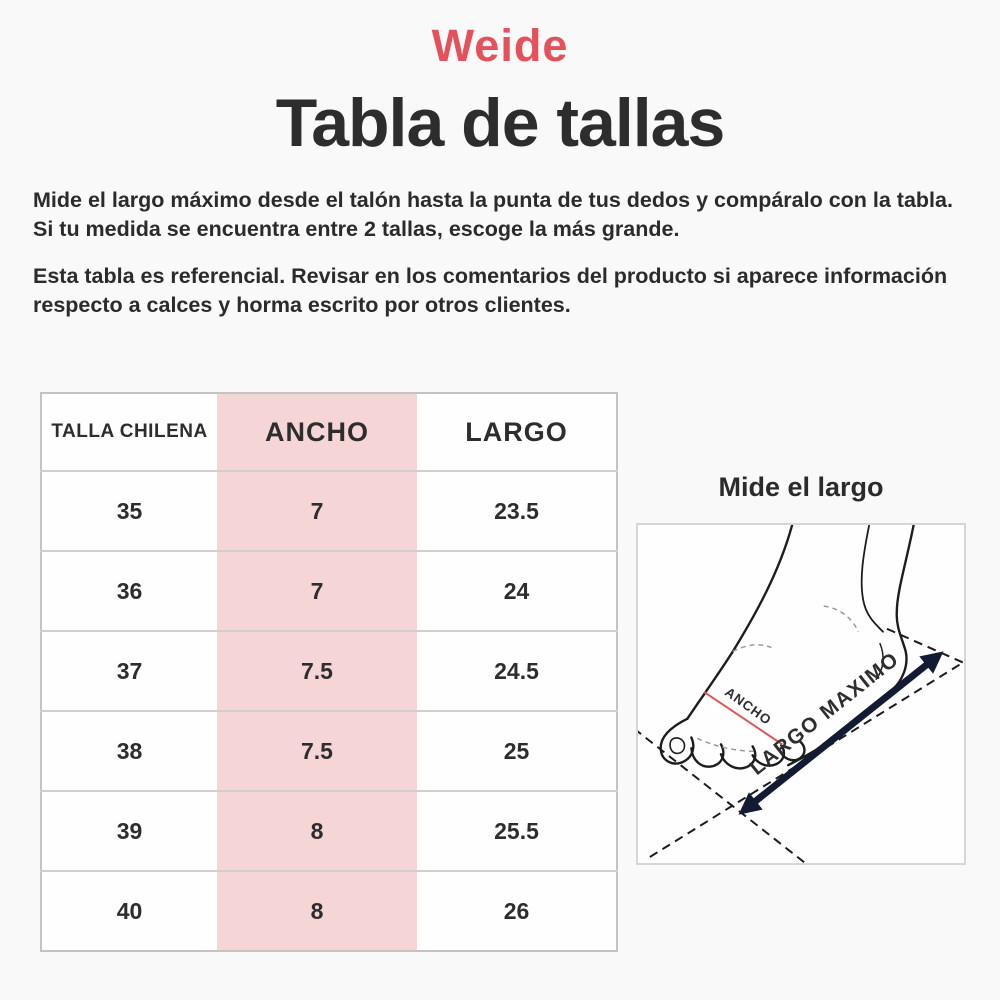 This screenshot has width=1000, height=1000. Describe the element at coordinates (129, 830) in the screenshot. I see `table-cell-talla: 39` at that location.